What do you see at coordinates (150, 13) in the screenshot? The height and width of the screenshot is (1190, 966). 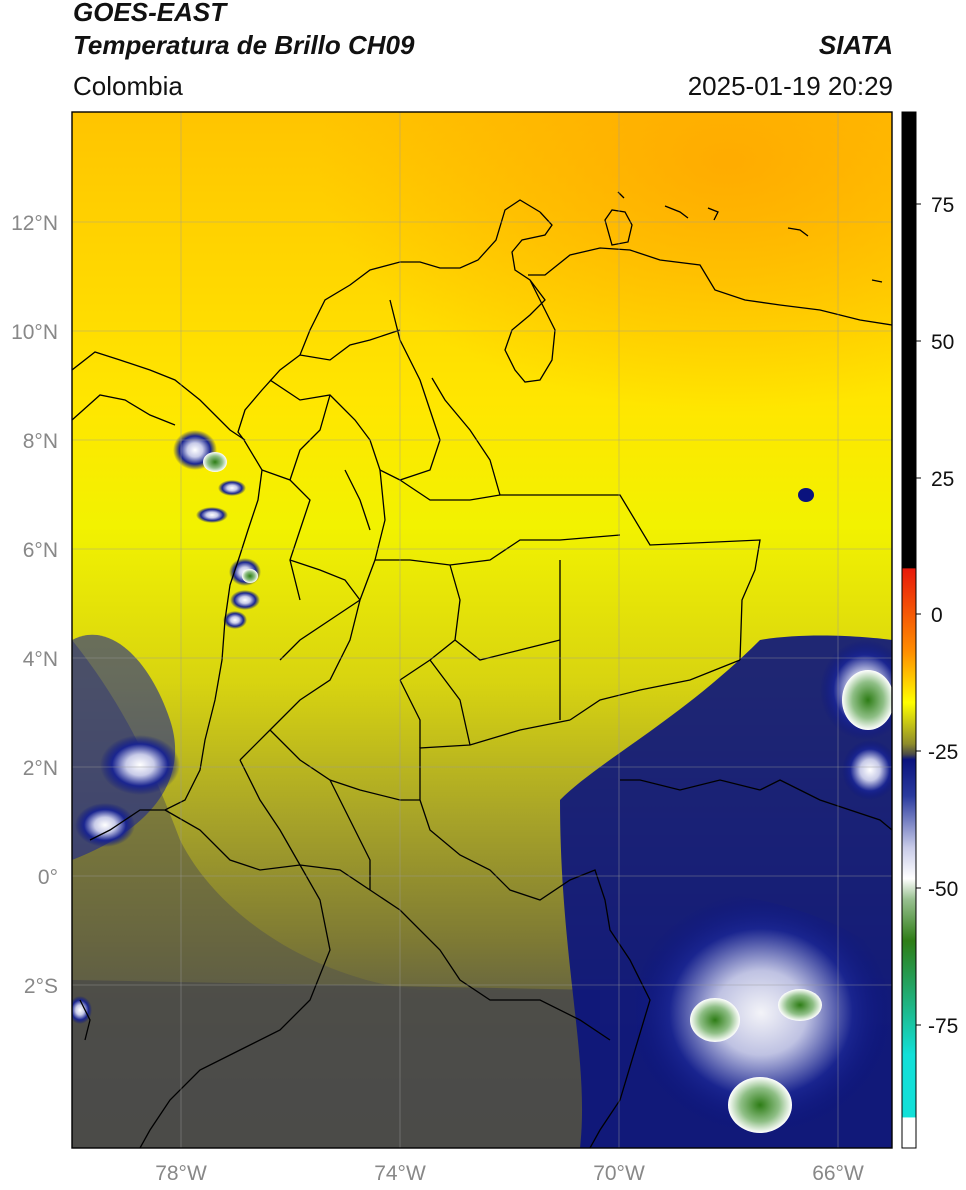 I see `satellite-title: GOES-EAST` at bounding box center [150, 13].